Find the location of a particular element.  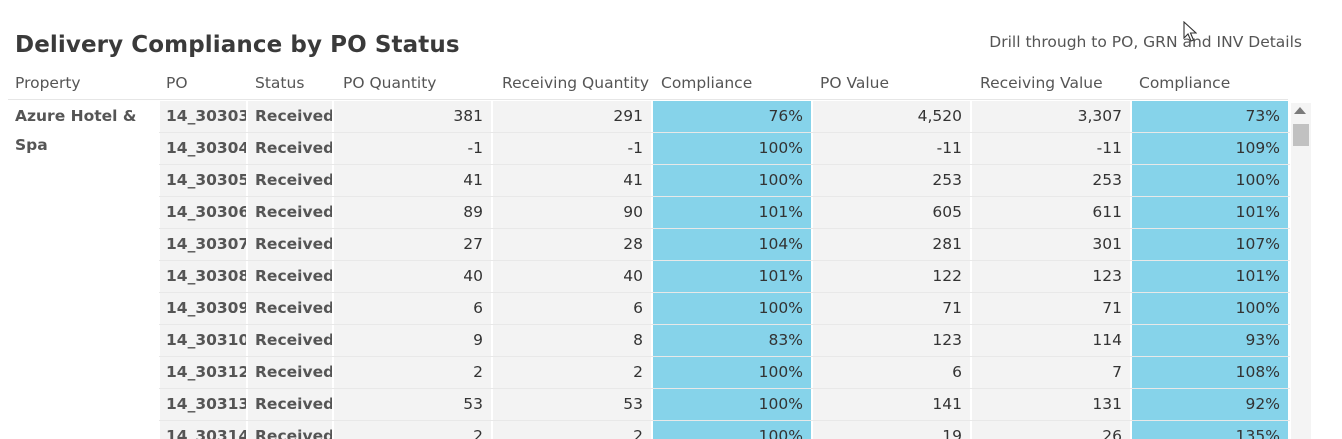

po-value-cell: 141 is located at coordinates (891, 404).